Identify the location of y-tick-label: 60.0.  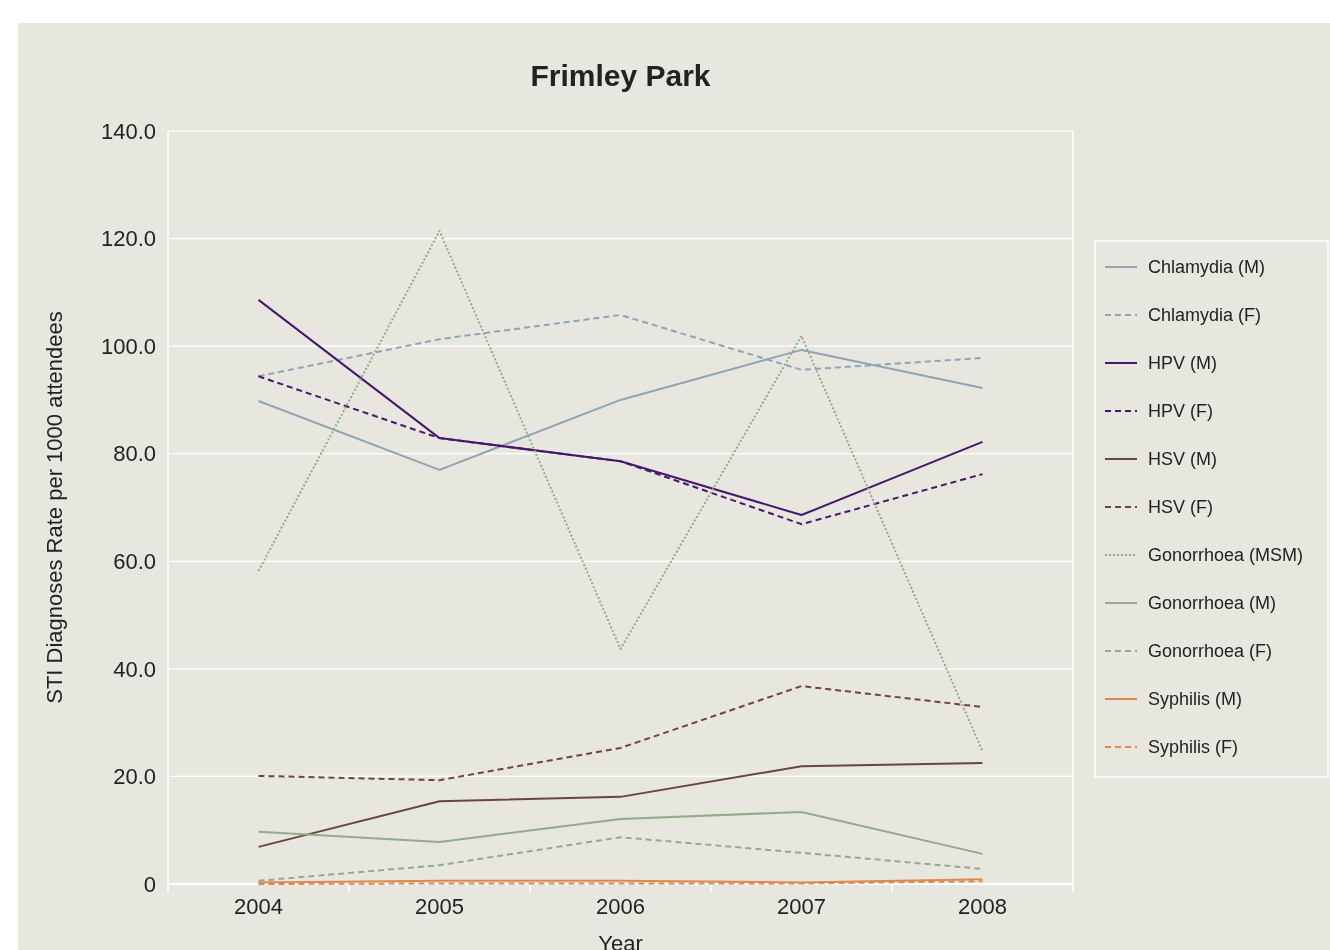
(134, 561).